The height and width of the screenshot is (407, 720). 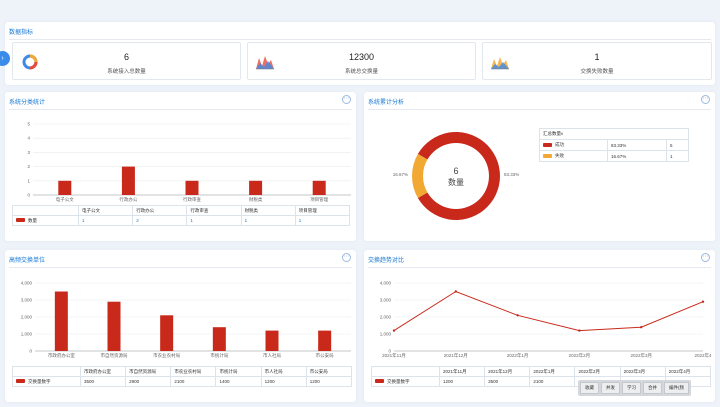 I want to click on table-header-row: 电子公文 行政办公 行政审查 财税类 项目管理, so click(x=181, y=210).